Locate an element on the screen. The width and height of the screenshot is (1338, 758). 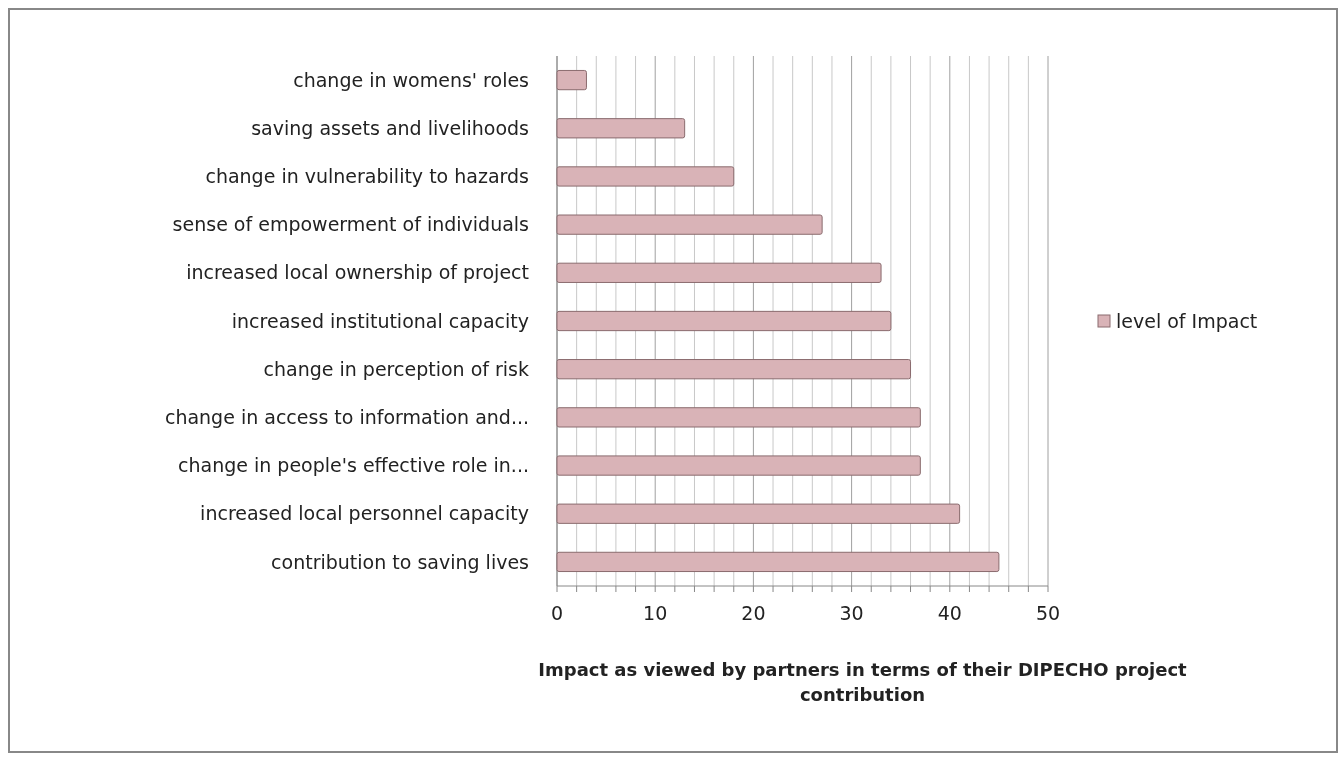
y-tick-label: change in perception of risk is located at coordinates (396, 368).